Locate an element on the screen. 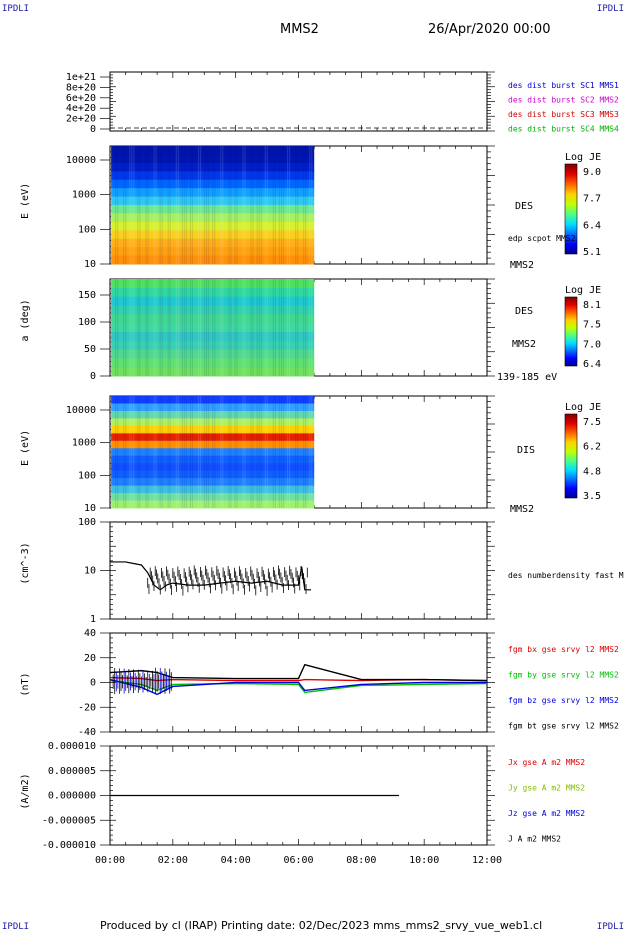 The width and height of the screenshot is (630, 934). y-tick-label: 0.000005 is located at coordinates (72, 771).